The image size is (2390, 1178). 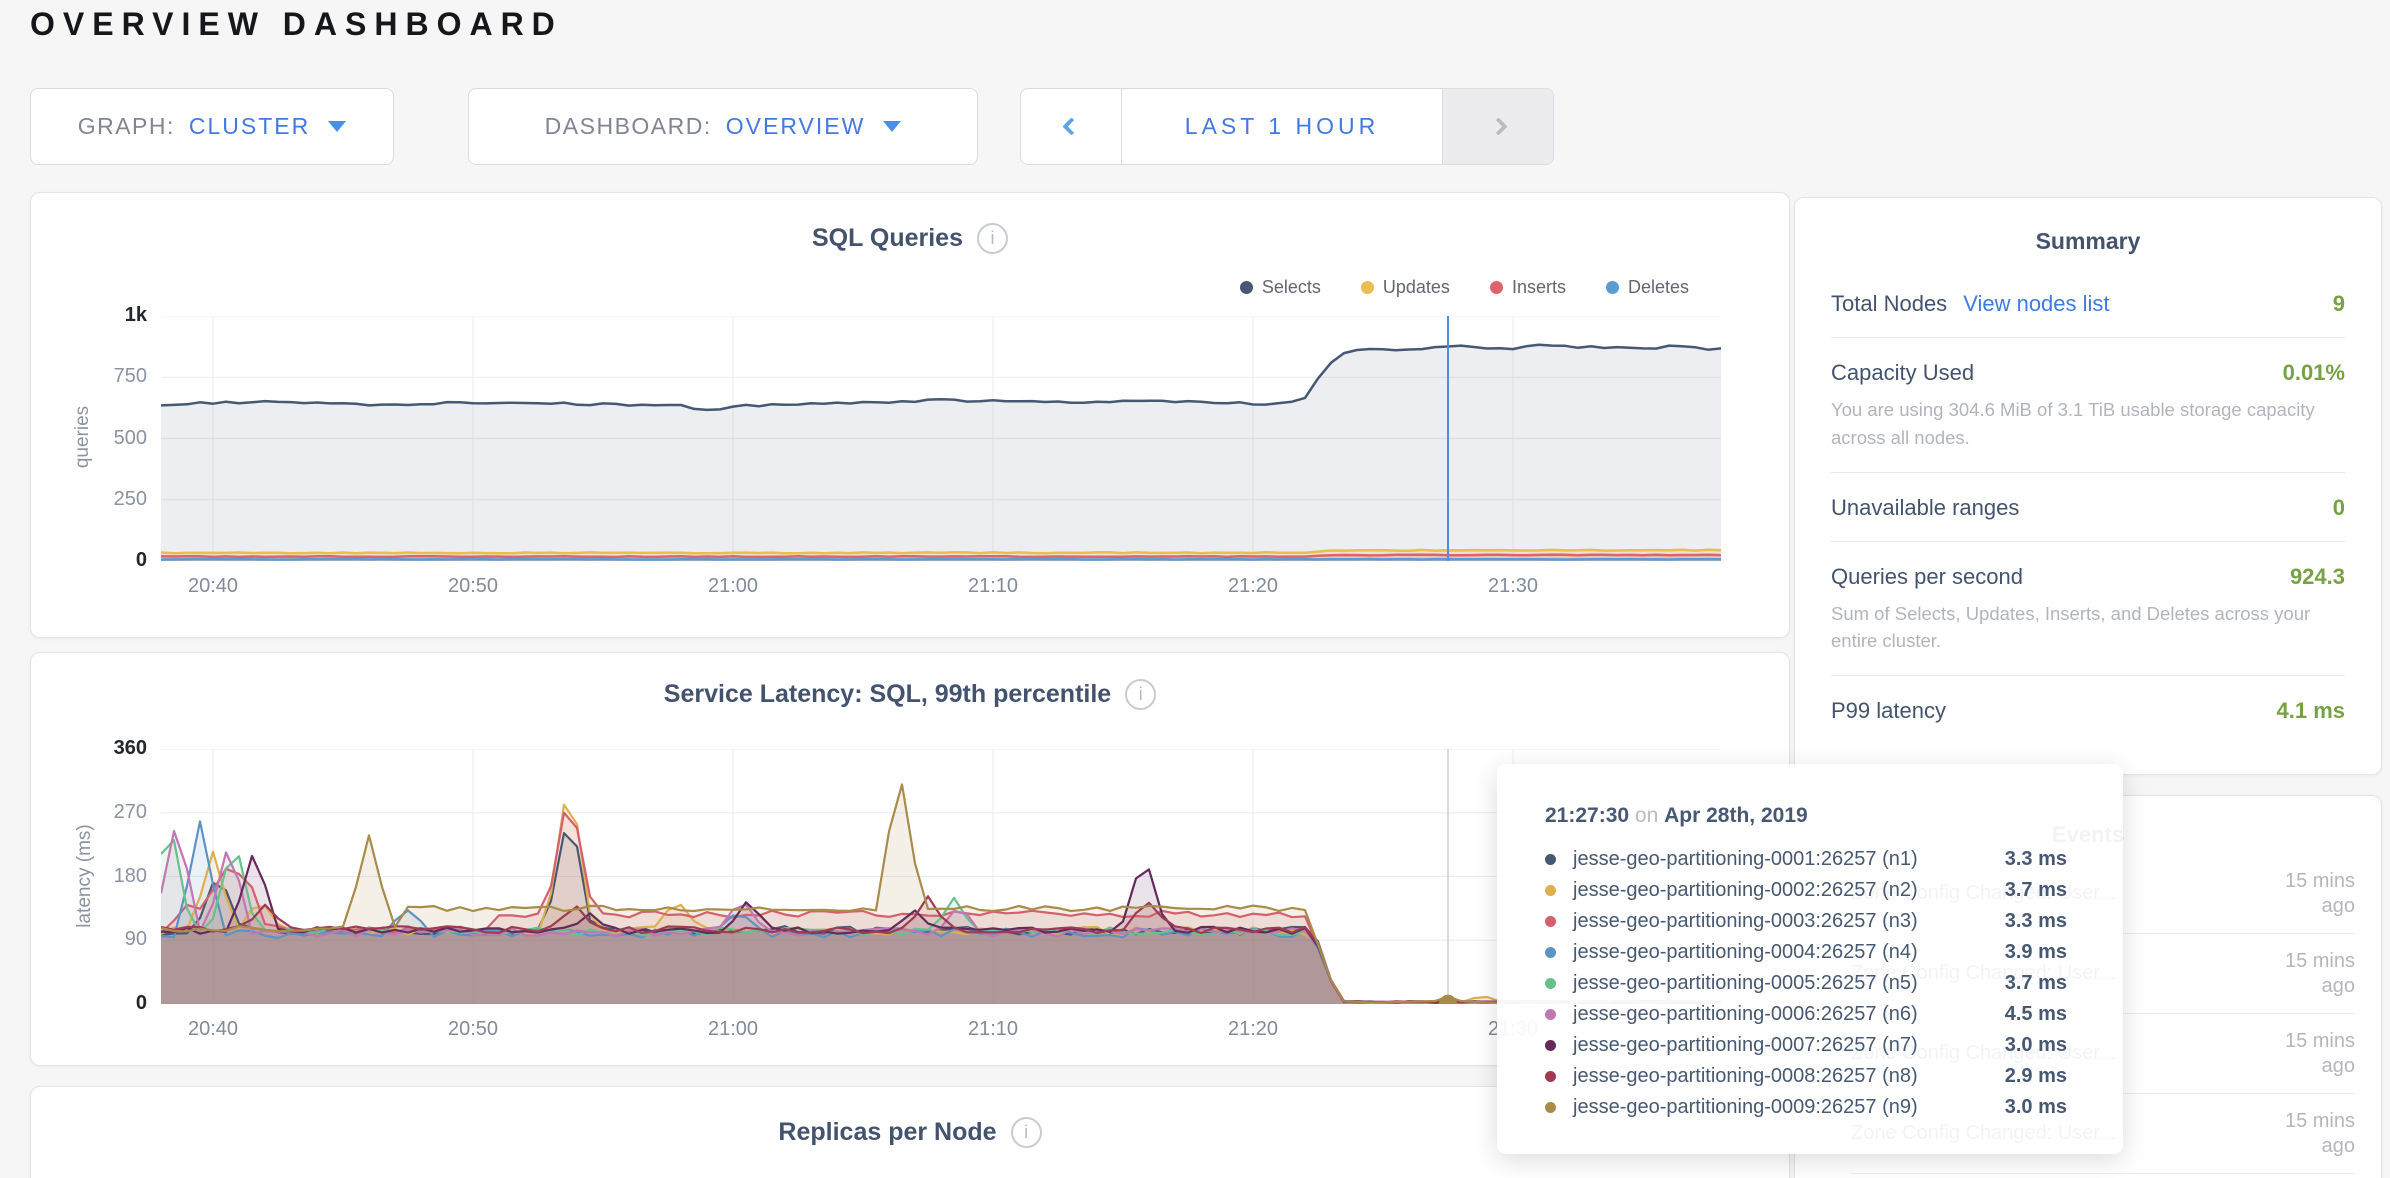 I want to click on time-range-prev-button, so click(x=1071, y=126).